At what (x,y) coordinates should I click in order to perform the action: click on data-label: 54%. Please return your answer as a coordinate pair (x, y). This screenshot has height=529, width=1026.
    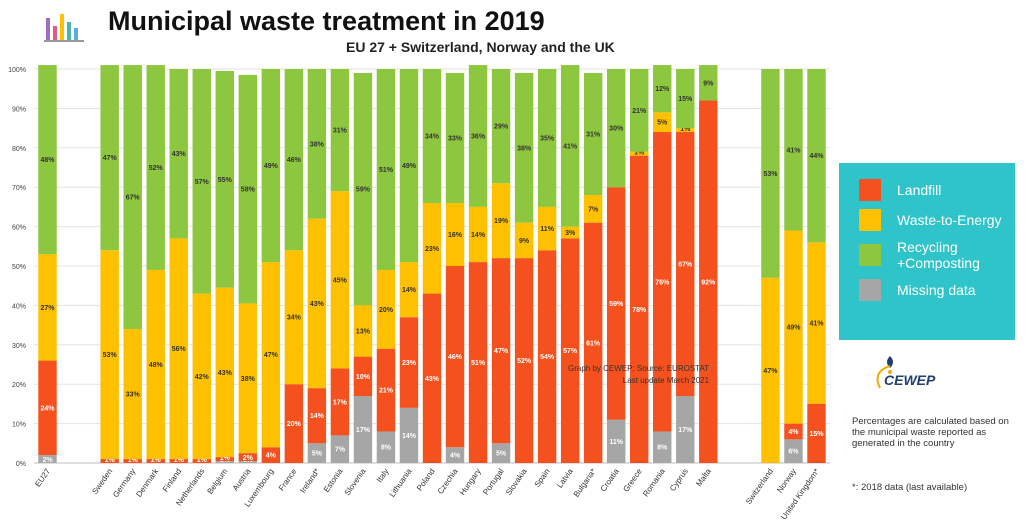
    Looking at the image, I should click on (547, 357).